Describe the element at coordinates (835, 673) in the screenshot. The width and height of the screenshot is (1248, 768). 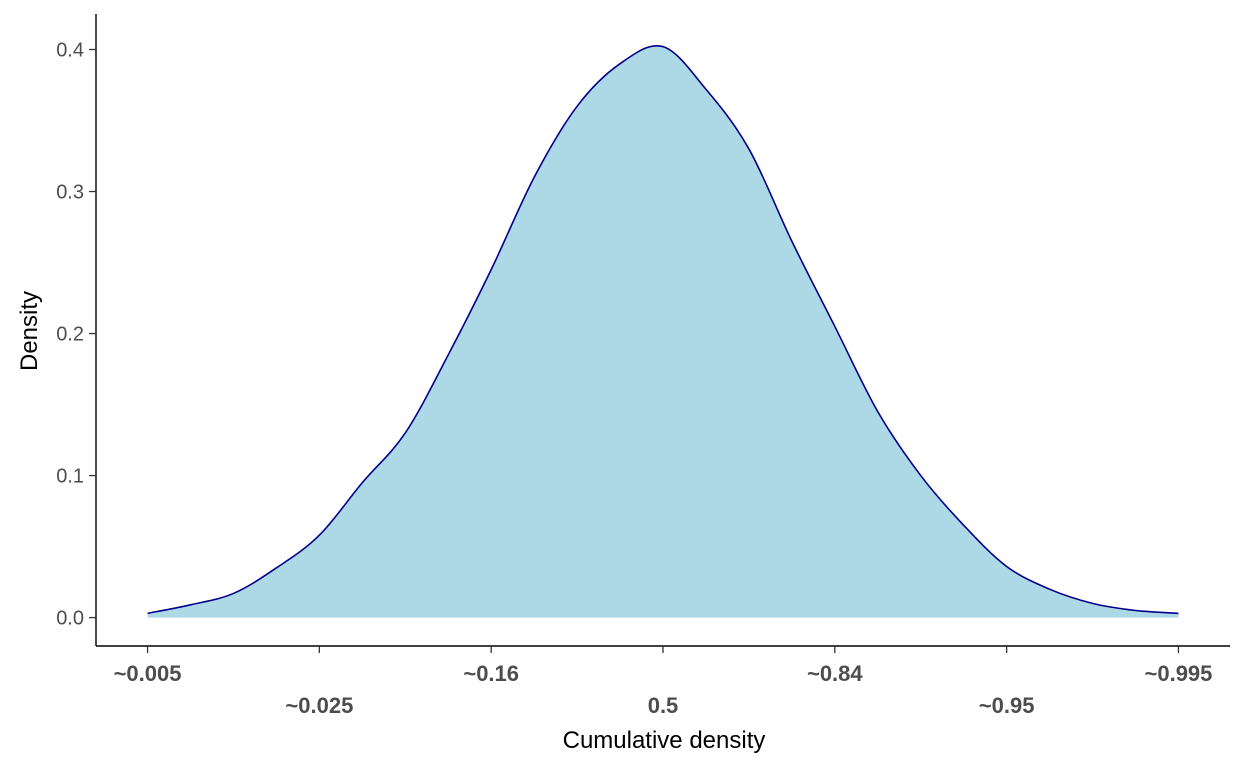
I see `x-tick-label: ~0.84` at that location.